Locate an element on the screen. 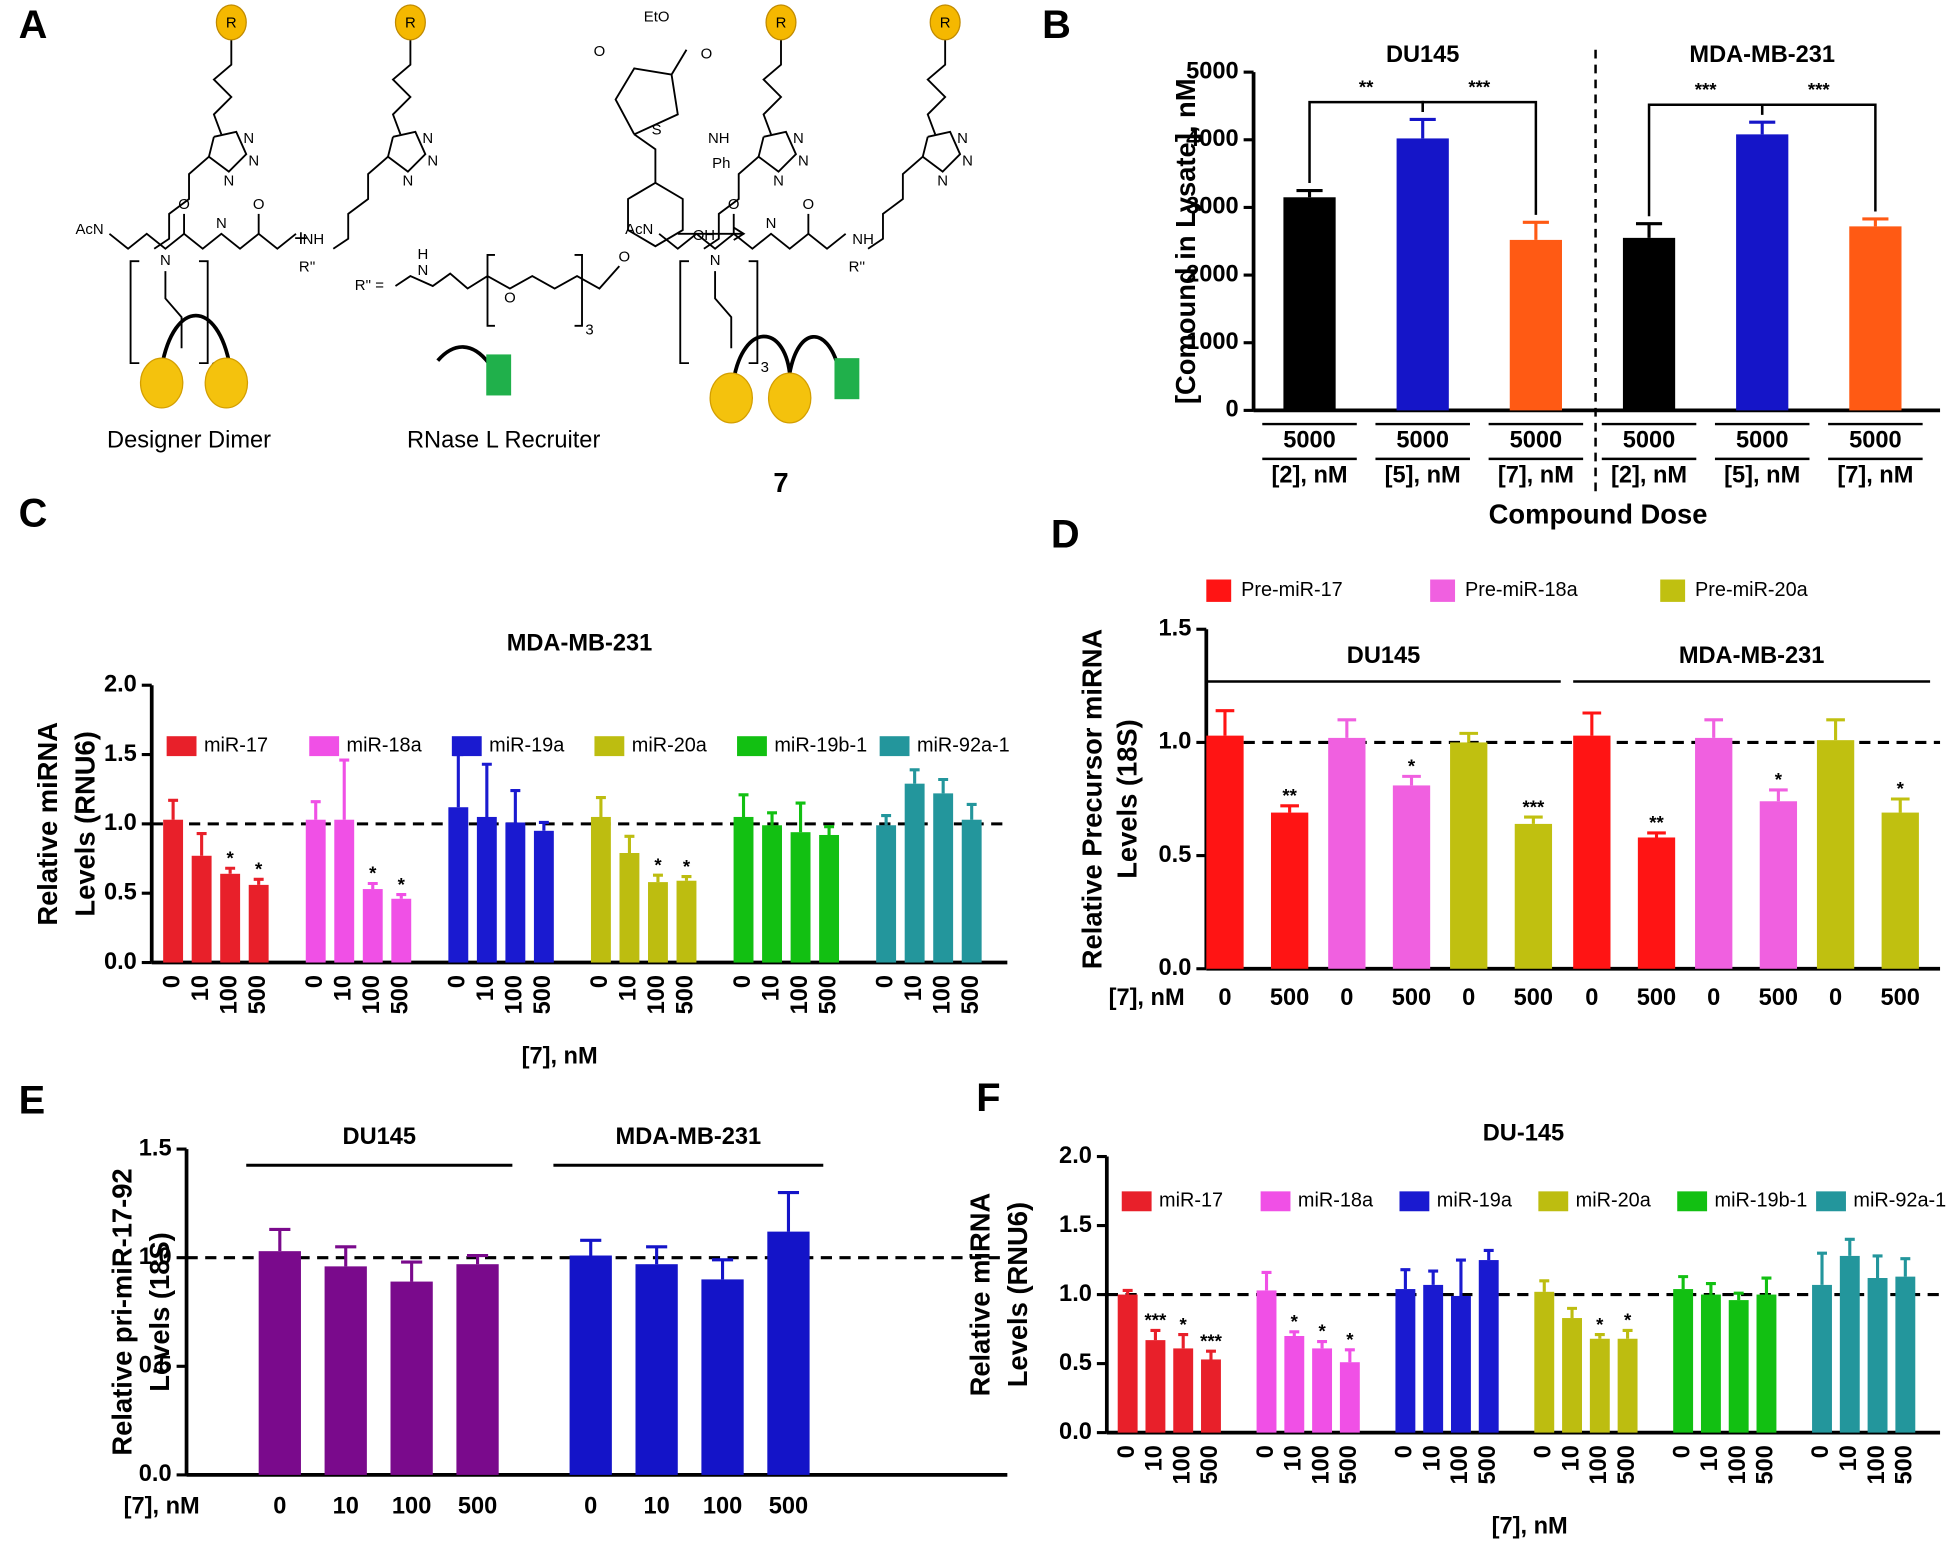  y-tick-label: 1.5 is located at coordinates (1175, 628).